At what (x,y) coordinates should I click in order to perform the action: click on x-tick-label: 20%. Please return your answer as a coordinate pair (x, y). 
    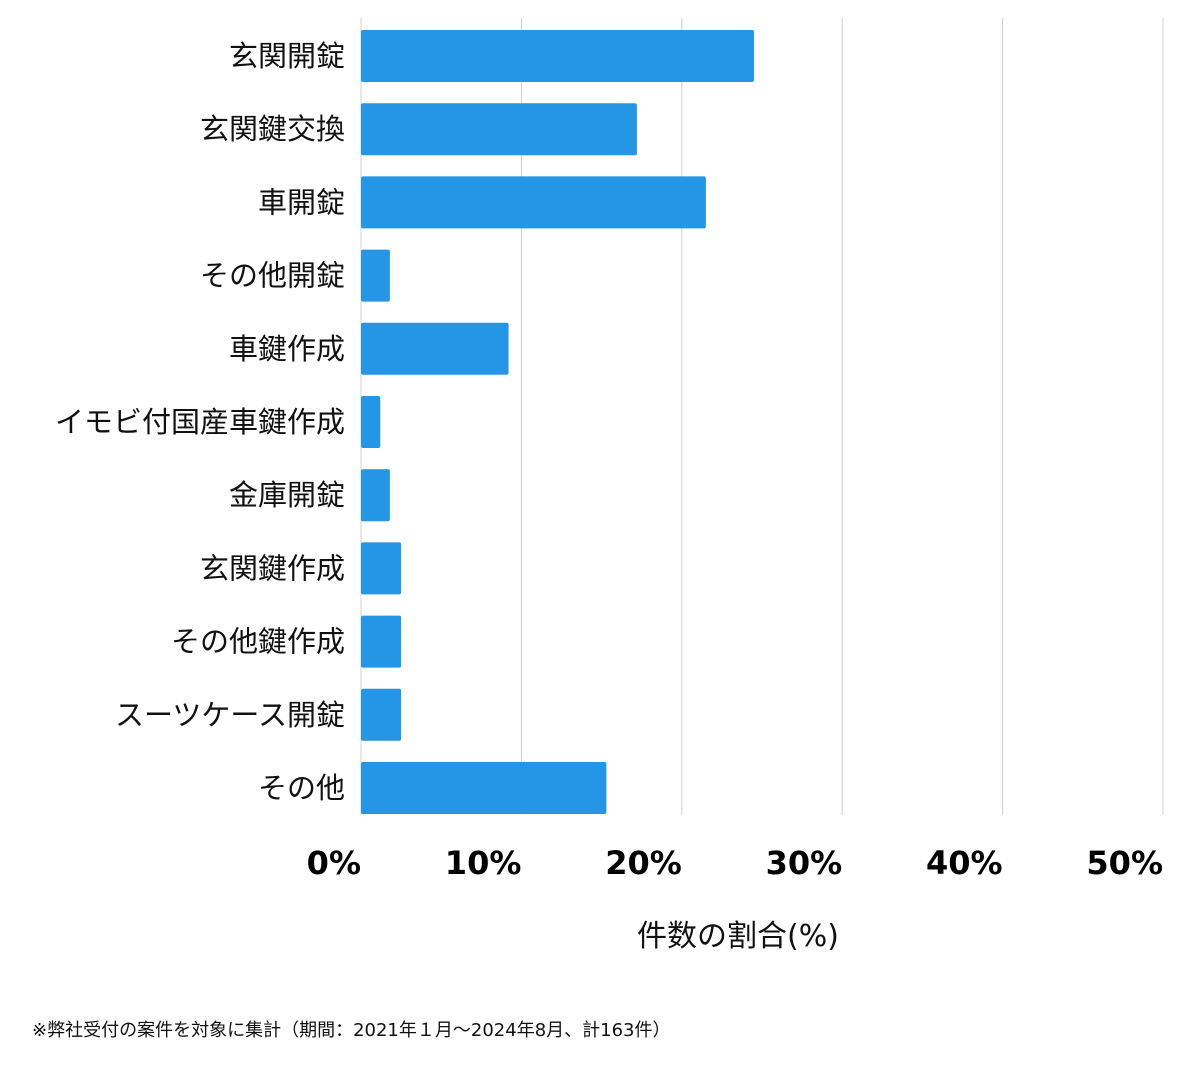
    Looking at the image, I should click on (643, 863).